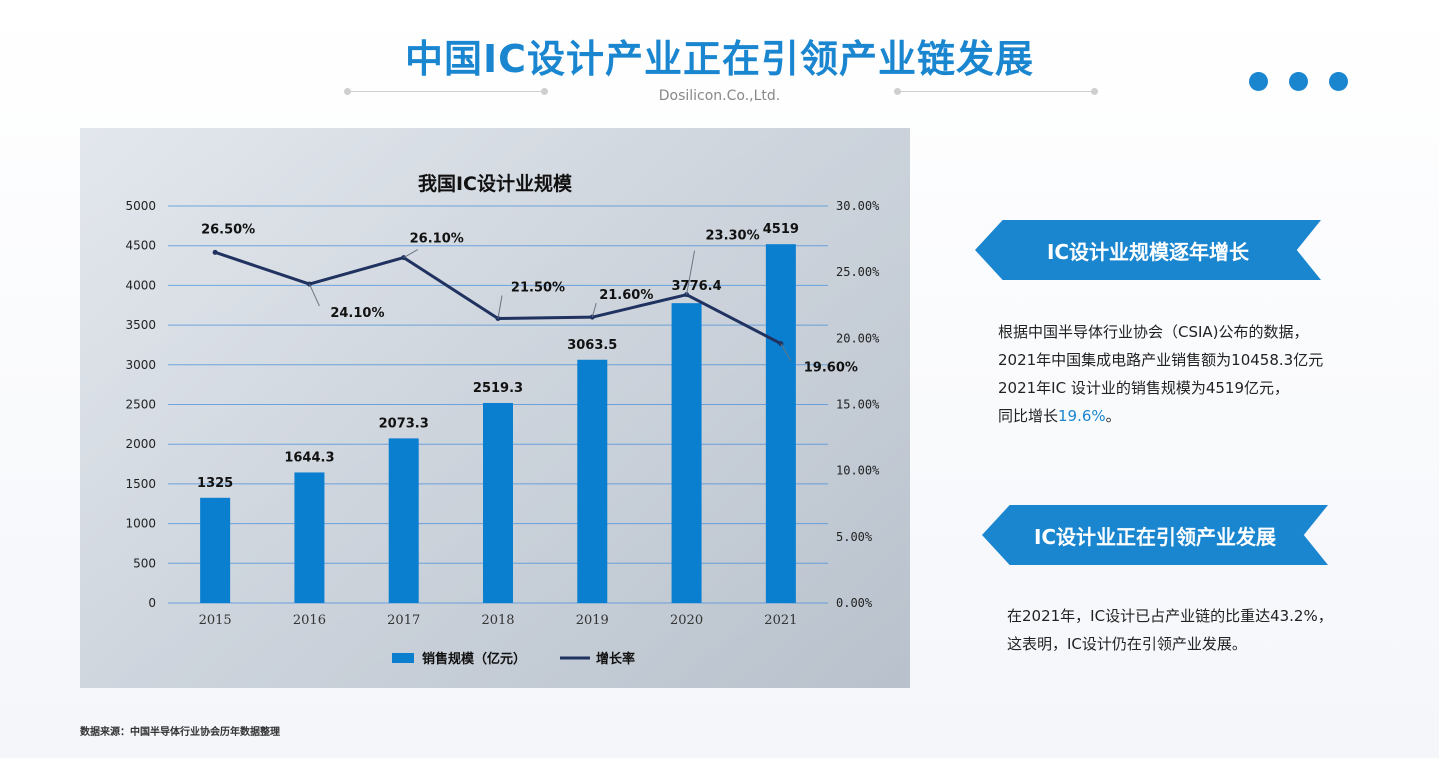 This screenshot has width=1439, height=758. I want to click on bar-data-label: 3776.4, so click(696, 286).